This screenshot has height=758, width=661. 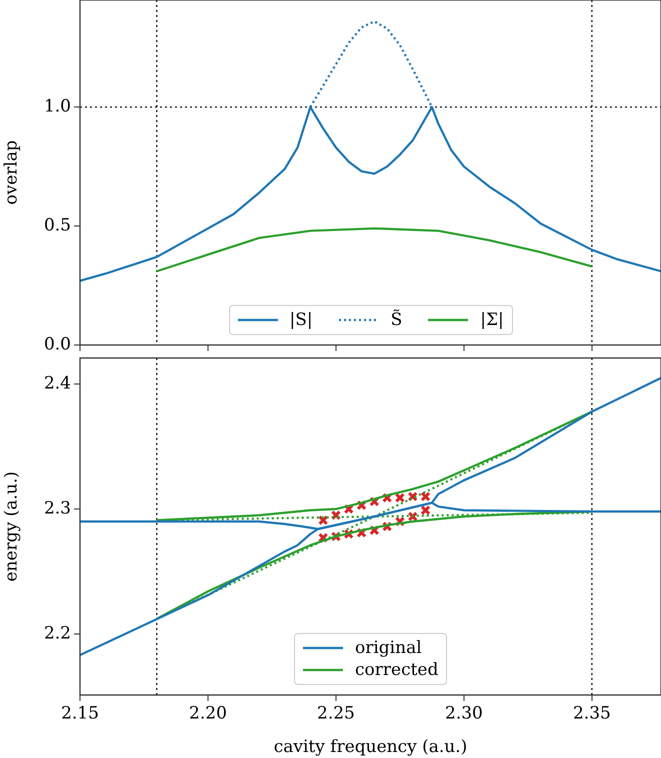 I want to click on x-tick-label: 2.20, so click(x=208, y=714).